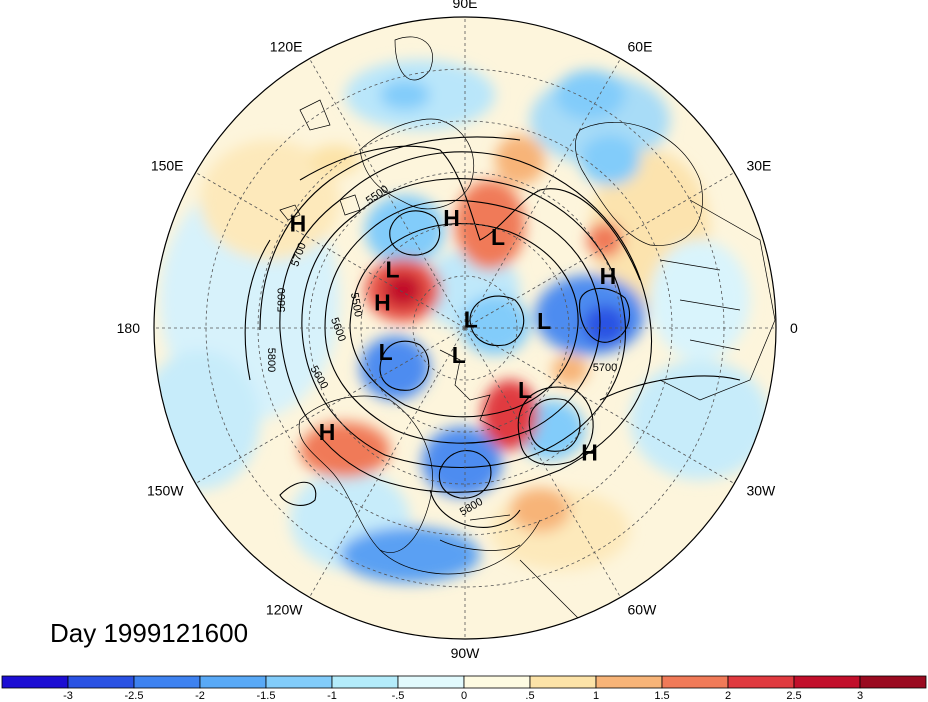 This screenshot has height=702, width=928. I want to click on low-pressure-label-6: L, so click(471, 319).